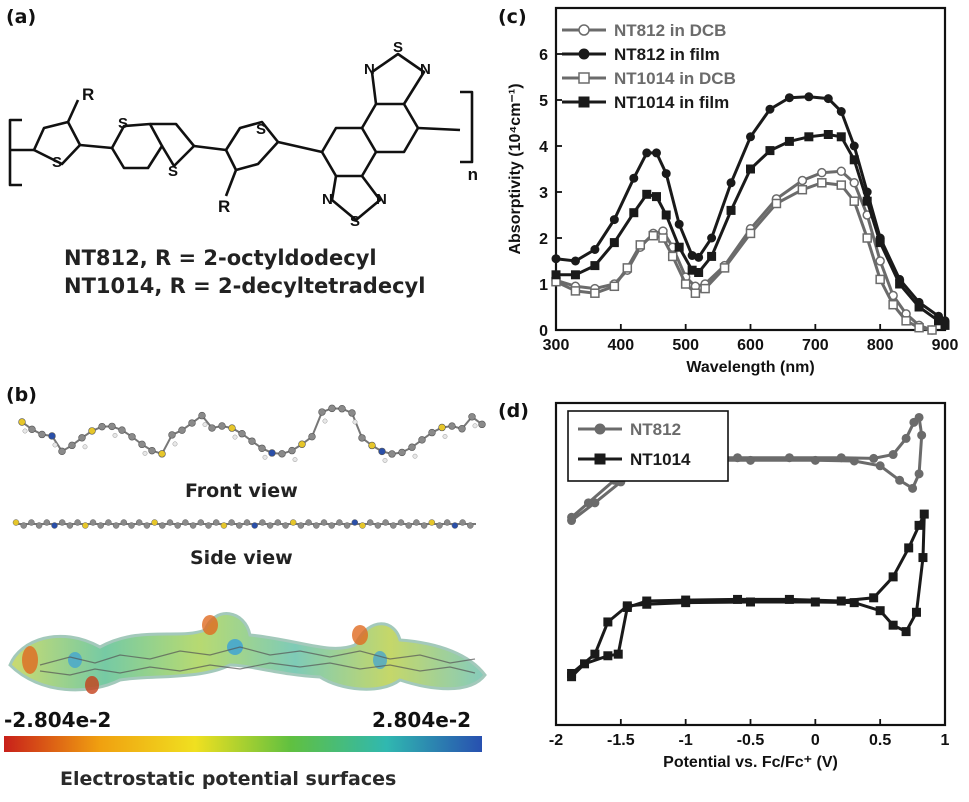 This screenshot has width=969, height=802. Describe the element at coordinates (686, 740) in the screenshot. I see `x-tick-label: -1` at that location.